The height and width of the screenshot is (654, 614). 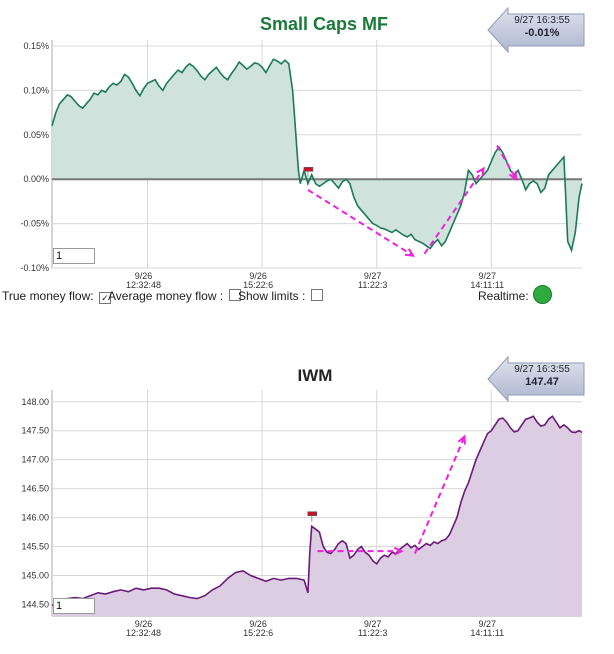 I want to click on badge-value: -0.01%, so click(x=542, y=33).